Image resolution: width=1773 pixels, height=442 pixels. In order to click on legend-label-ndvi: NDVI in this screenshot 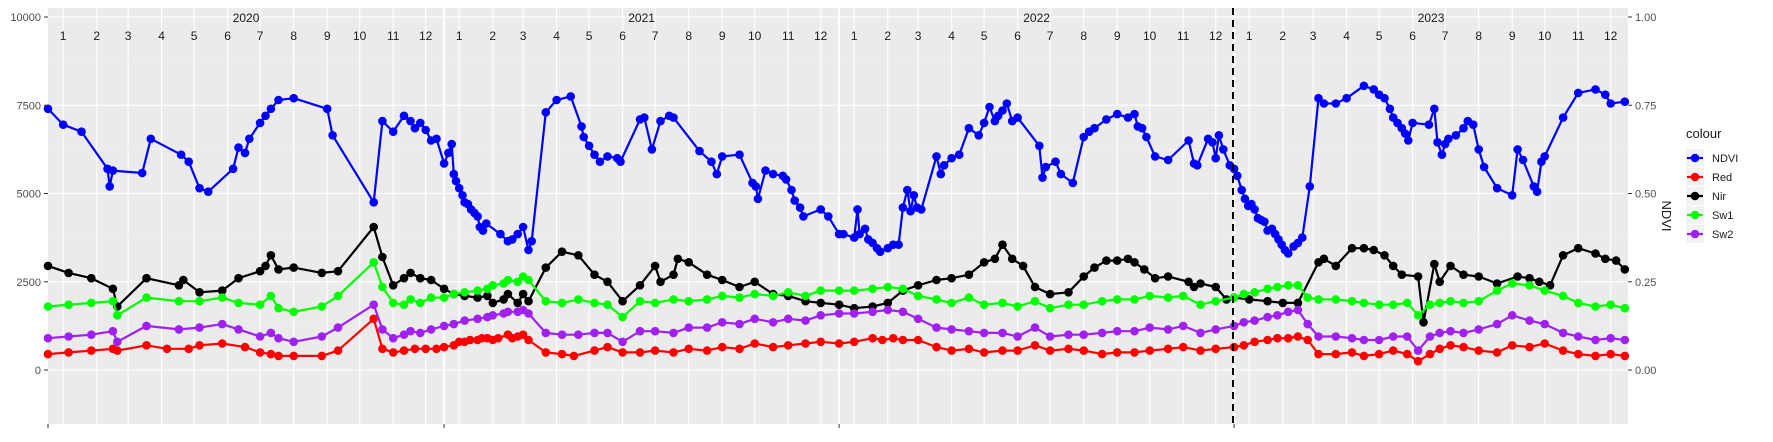, I will do `click(1725, 159)`.